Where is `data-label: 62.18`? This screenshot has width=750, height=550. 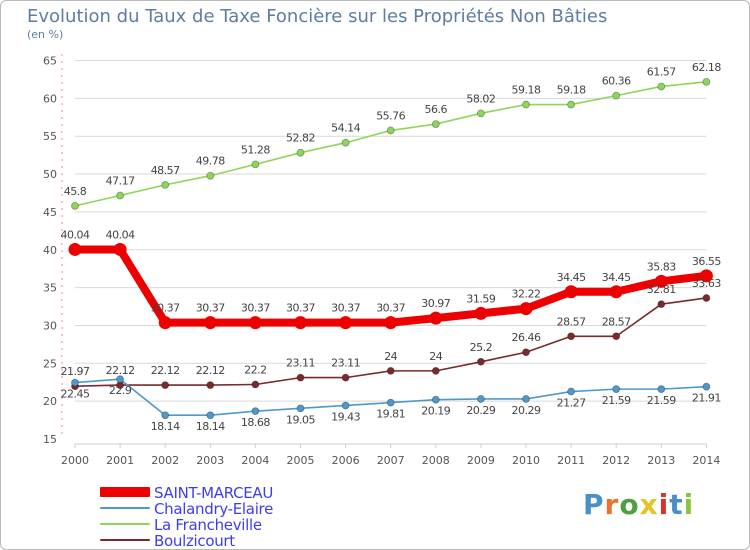 data-label: 62.18 is located at coordinates (706, 67).